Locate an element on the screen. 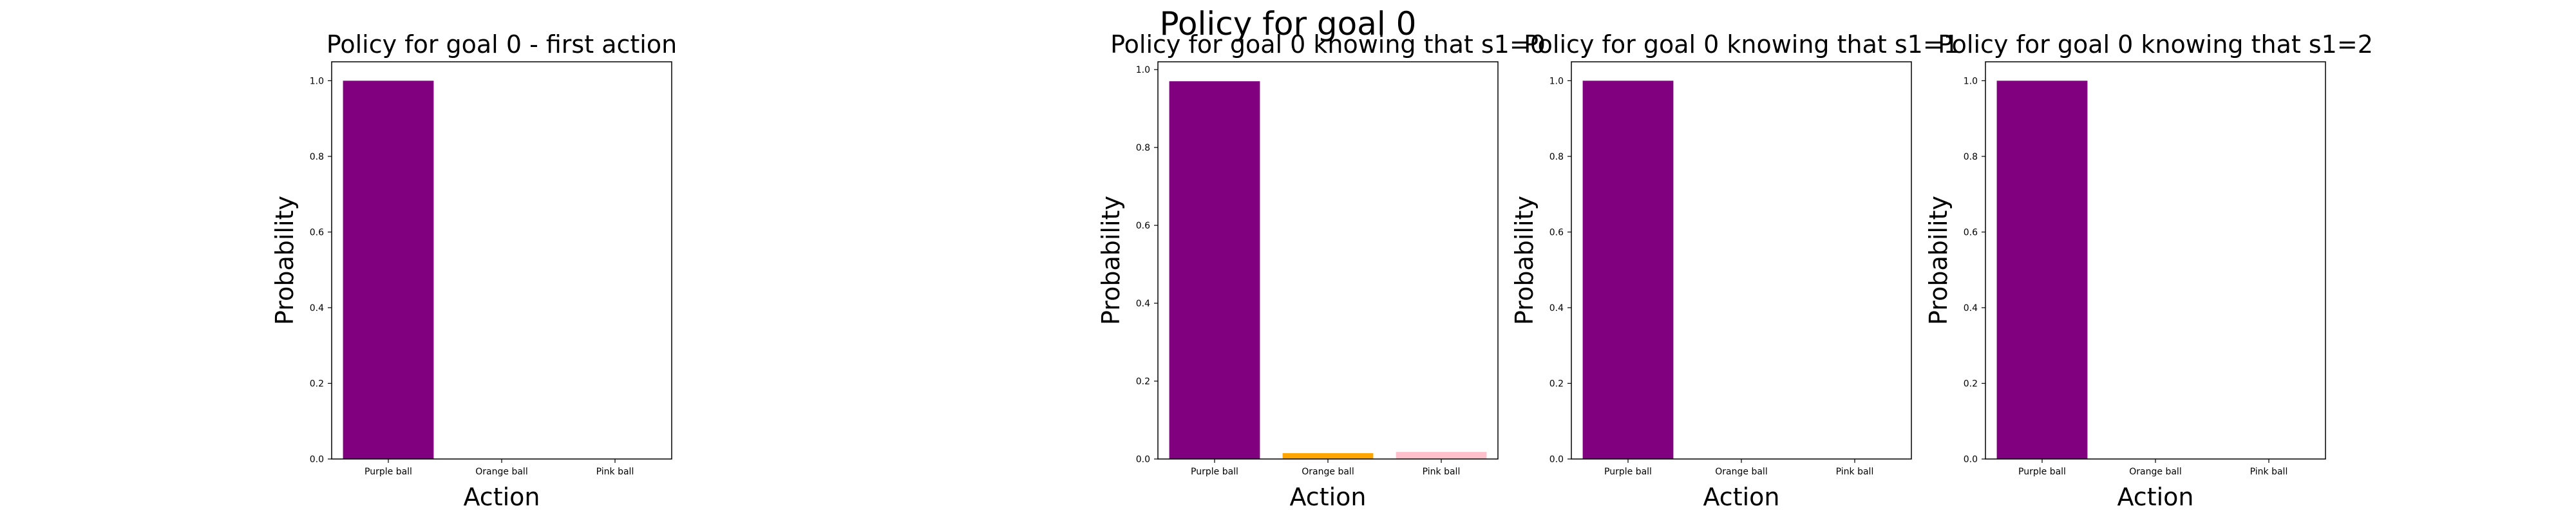  figure-suptitle: Policy for goal 0 is located at coordinates (1288, 23).